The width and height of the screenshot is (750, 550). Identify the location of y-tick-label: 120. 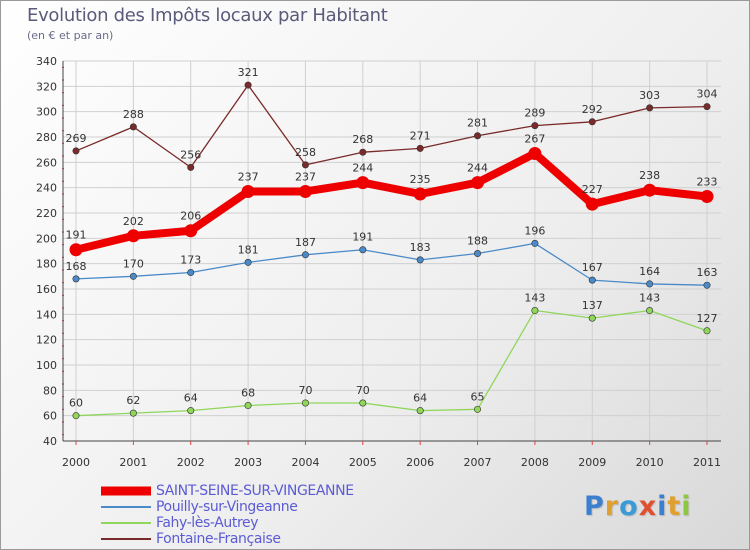
(46, 340).